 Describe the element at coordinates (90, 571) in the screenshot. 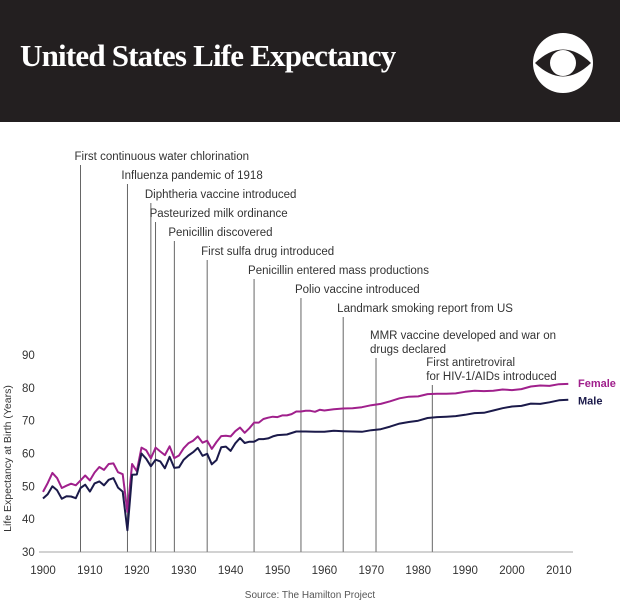

I see `x-tick-label: 1910` at that location.